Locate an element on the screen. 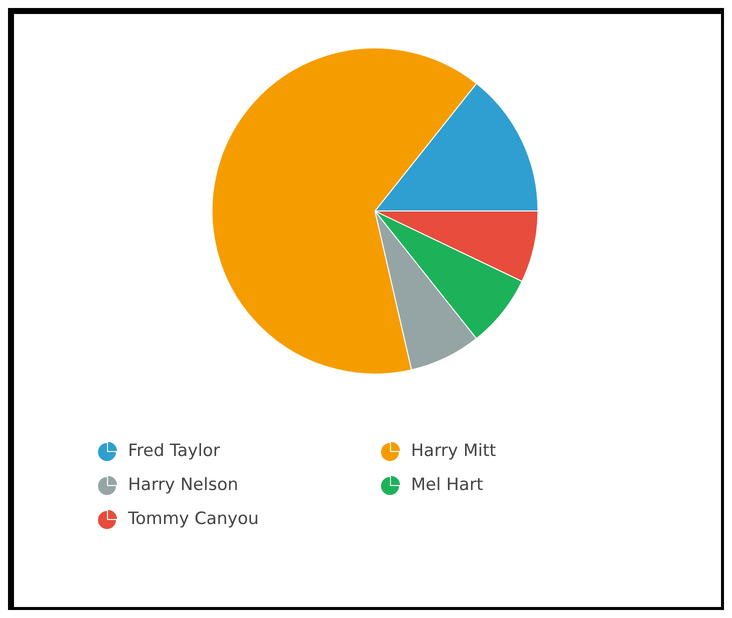 This screenshot has width=732, height=618. legend-label: Fred Taylor is located at coordinates (174, 451).